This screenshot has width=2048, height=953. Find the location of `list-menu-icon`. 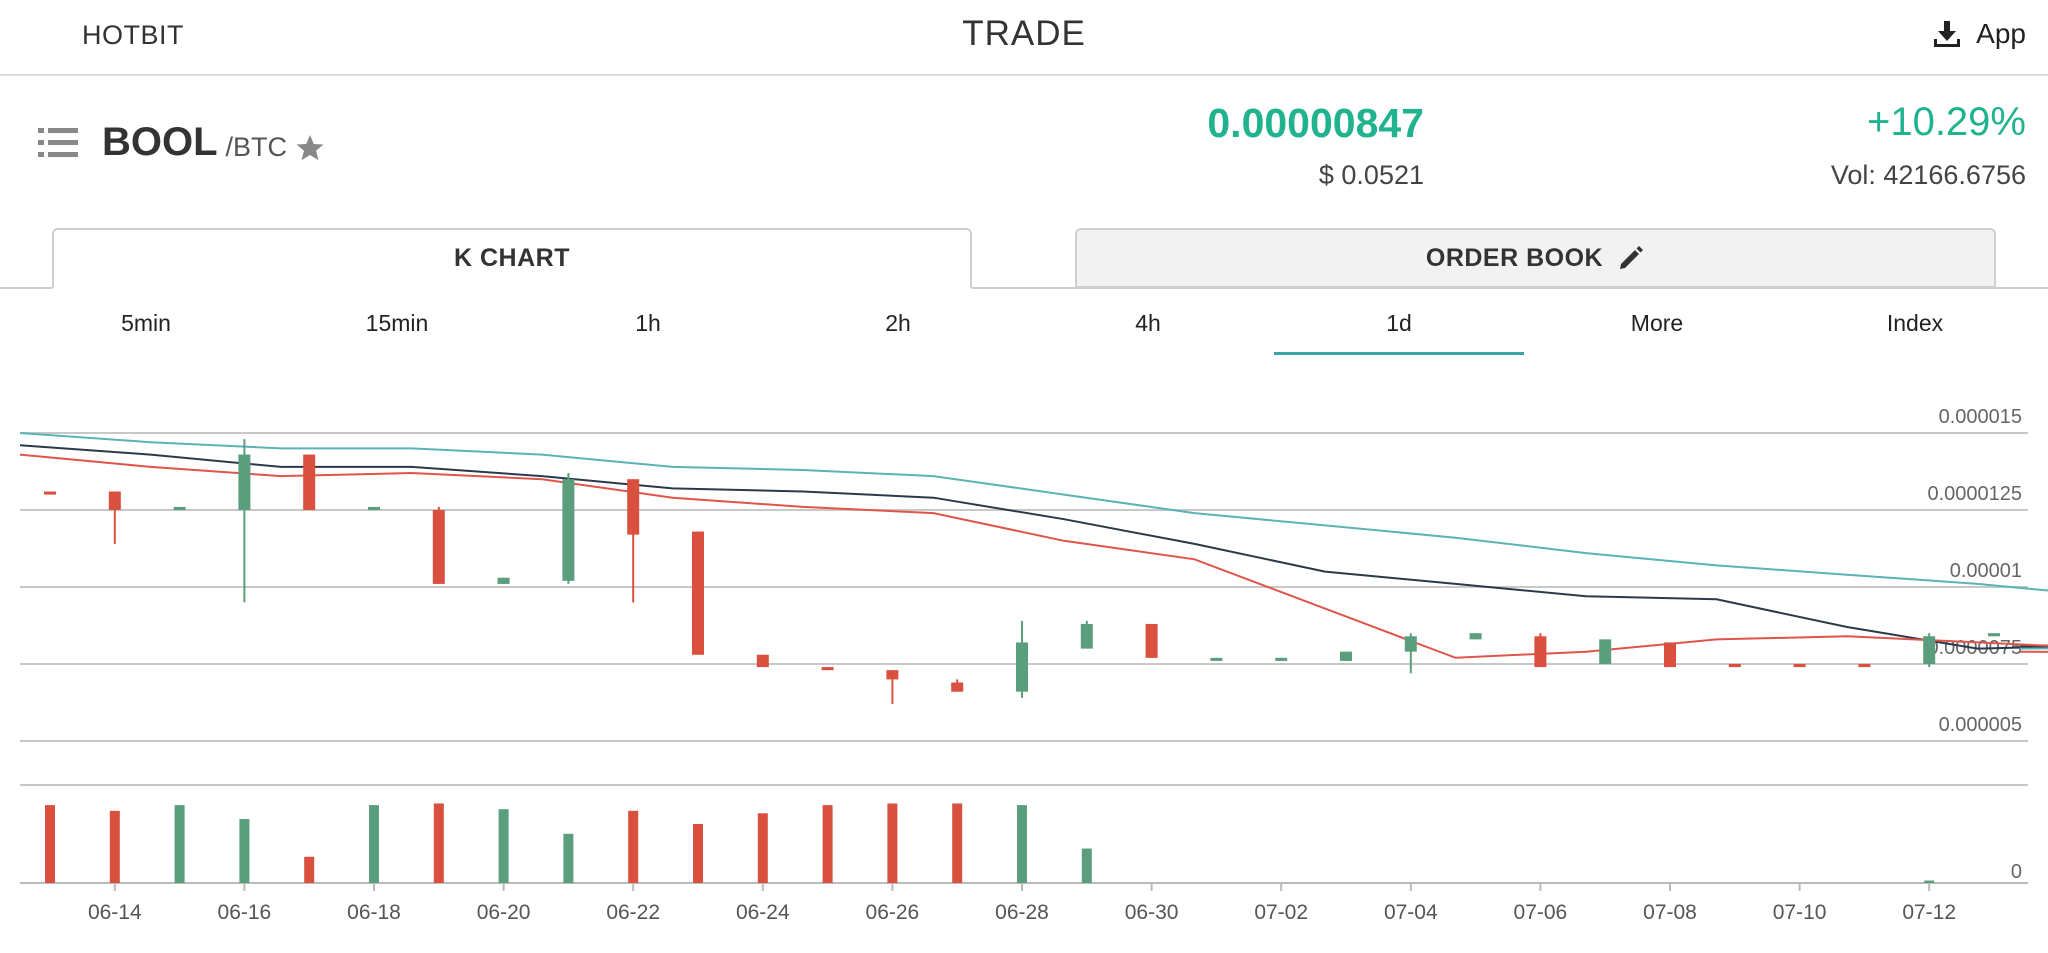

list-menu-icon is located at coordinates (58, 143).